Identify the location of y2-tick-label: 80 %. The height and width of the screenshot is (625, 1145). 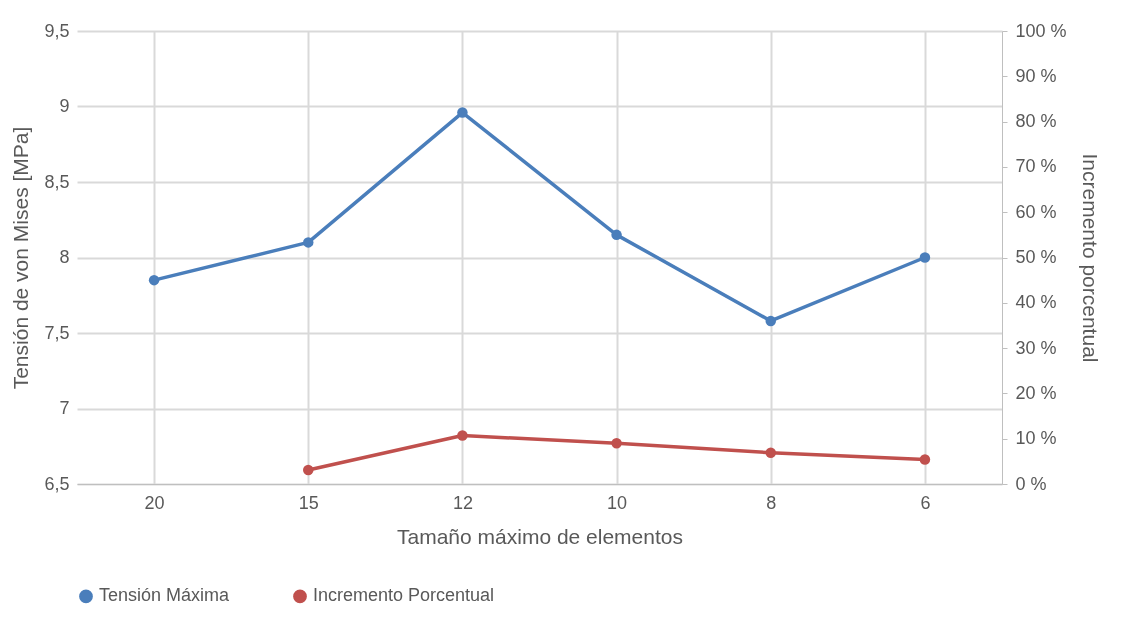
(1036, 121).